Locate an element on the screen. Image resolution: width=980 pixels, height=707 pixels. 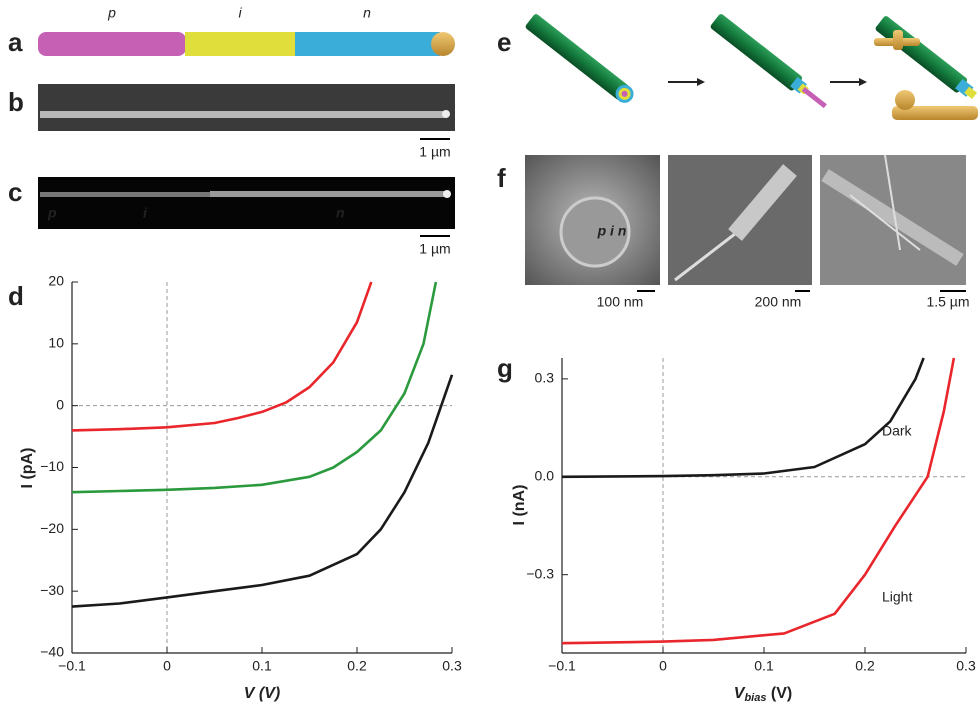
scale-label: 1.5 µm is located at coordinates (947, 302).